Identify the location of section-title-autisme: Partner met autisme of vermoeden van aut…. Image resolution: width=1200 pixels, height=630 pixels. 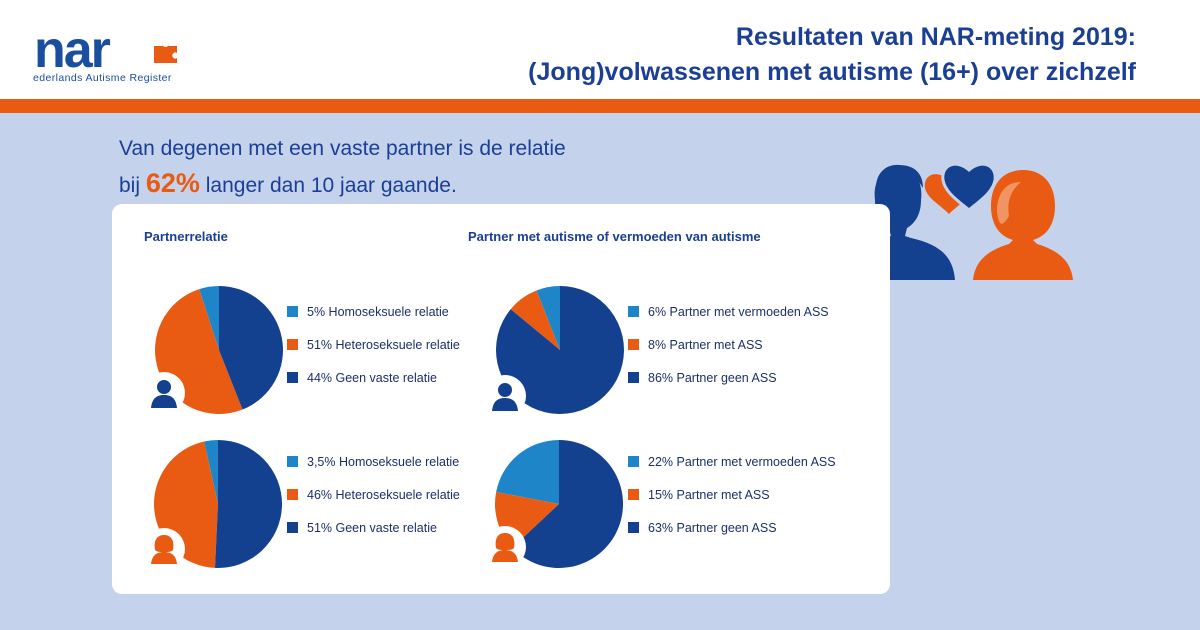
(614, 236).